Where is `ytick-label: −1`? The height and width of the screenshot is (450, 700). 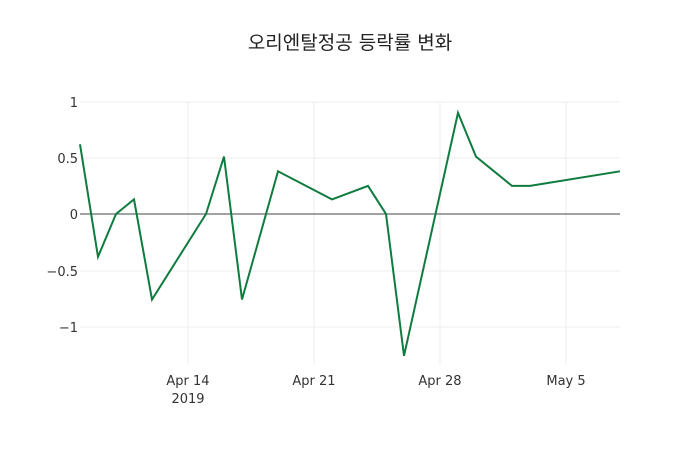
ytick-label: −1 is located at coordinates (68, 328).